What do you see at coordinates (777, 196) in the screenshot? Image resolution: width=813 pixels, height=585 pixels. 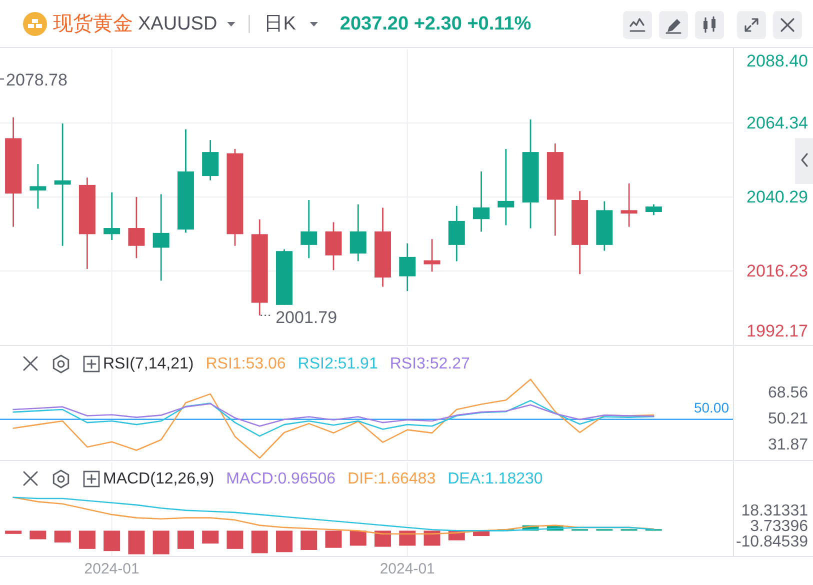 I see `y-tick-label: 2040.29` at bounding box center [777, 196].